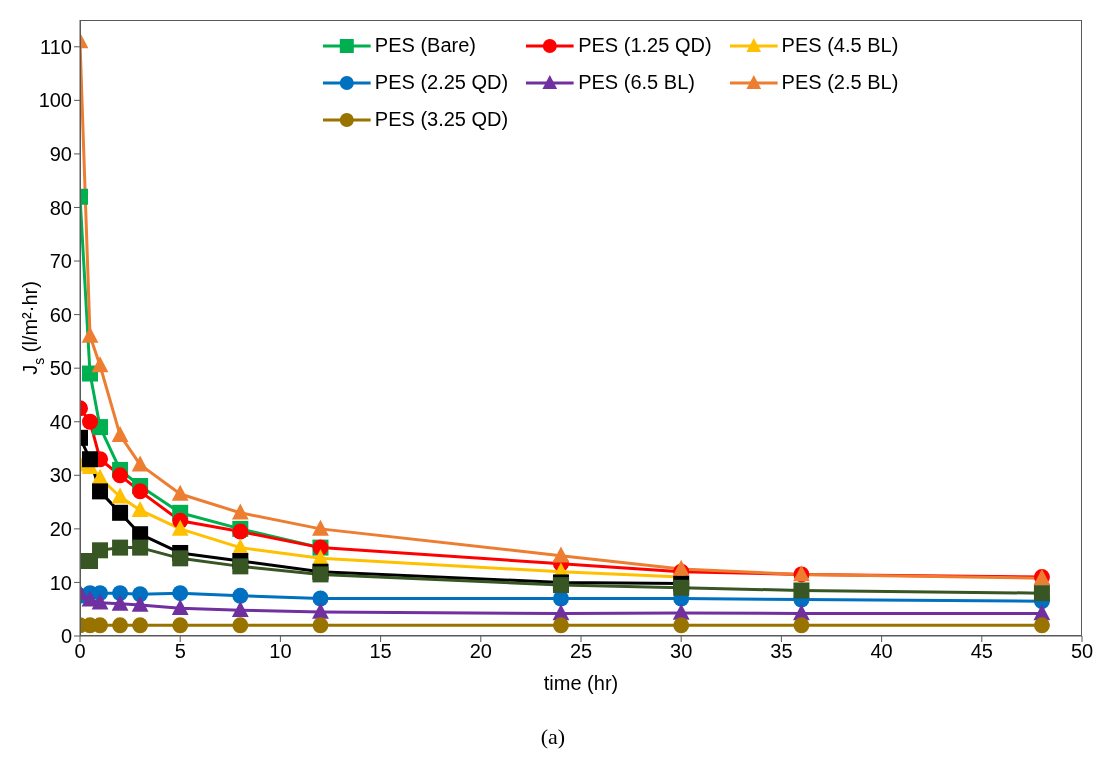 The height and width of the screenshot is (783, 1112). Describe the element at coordinates (840, 45) in the screenshot. I see `legend-label: PES (4.5 BL)` at that location.